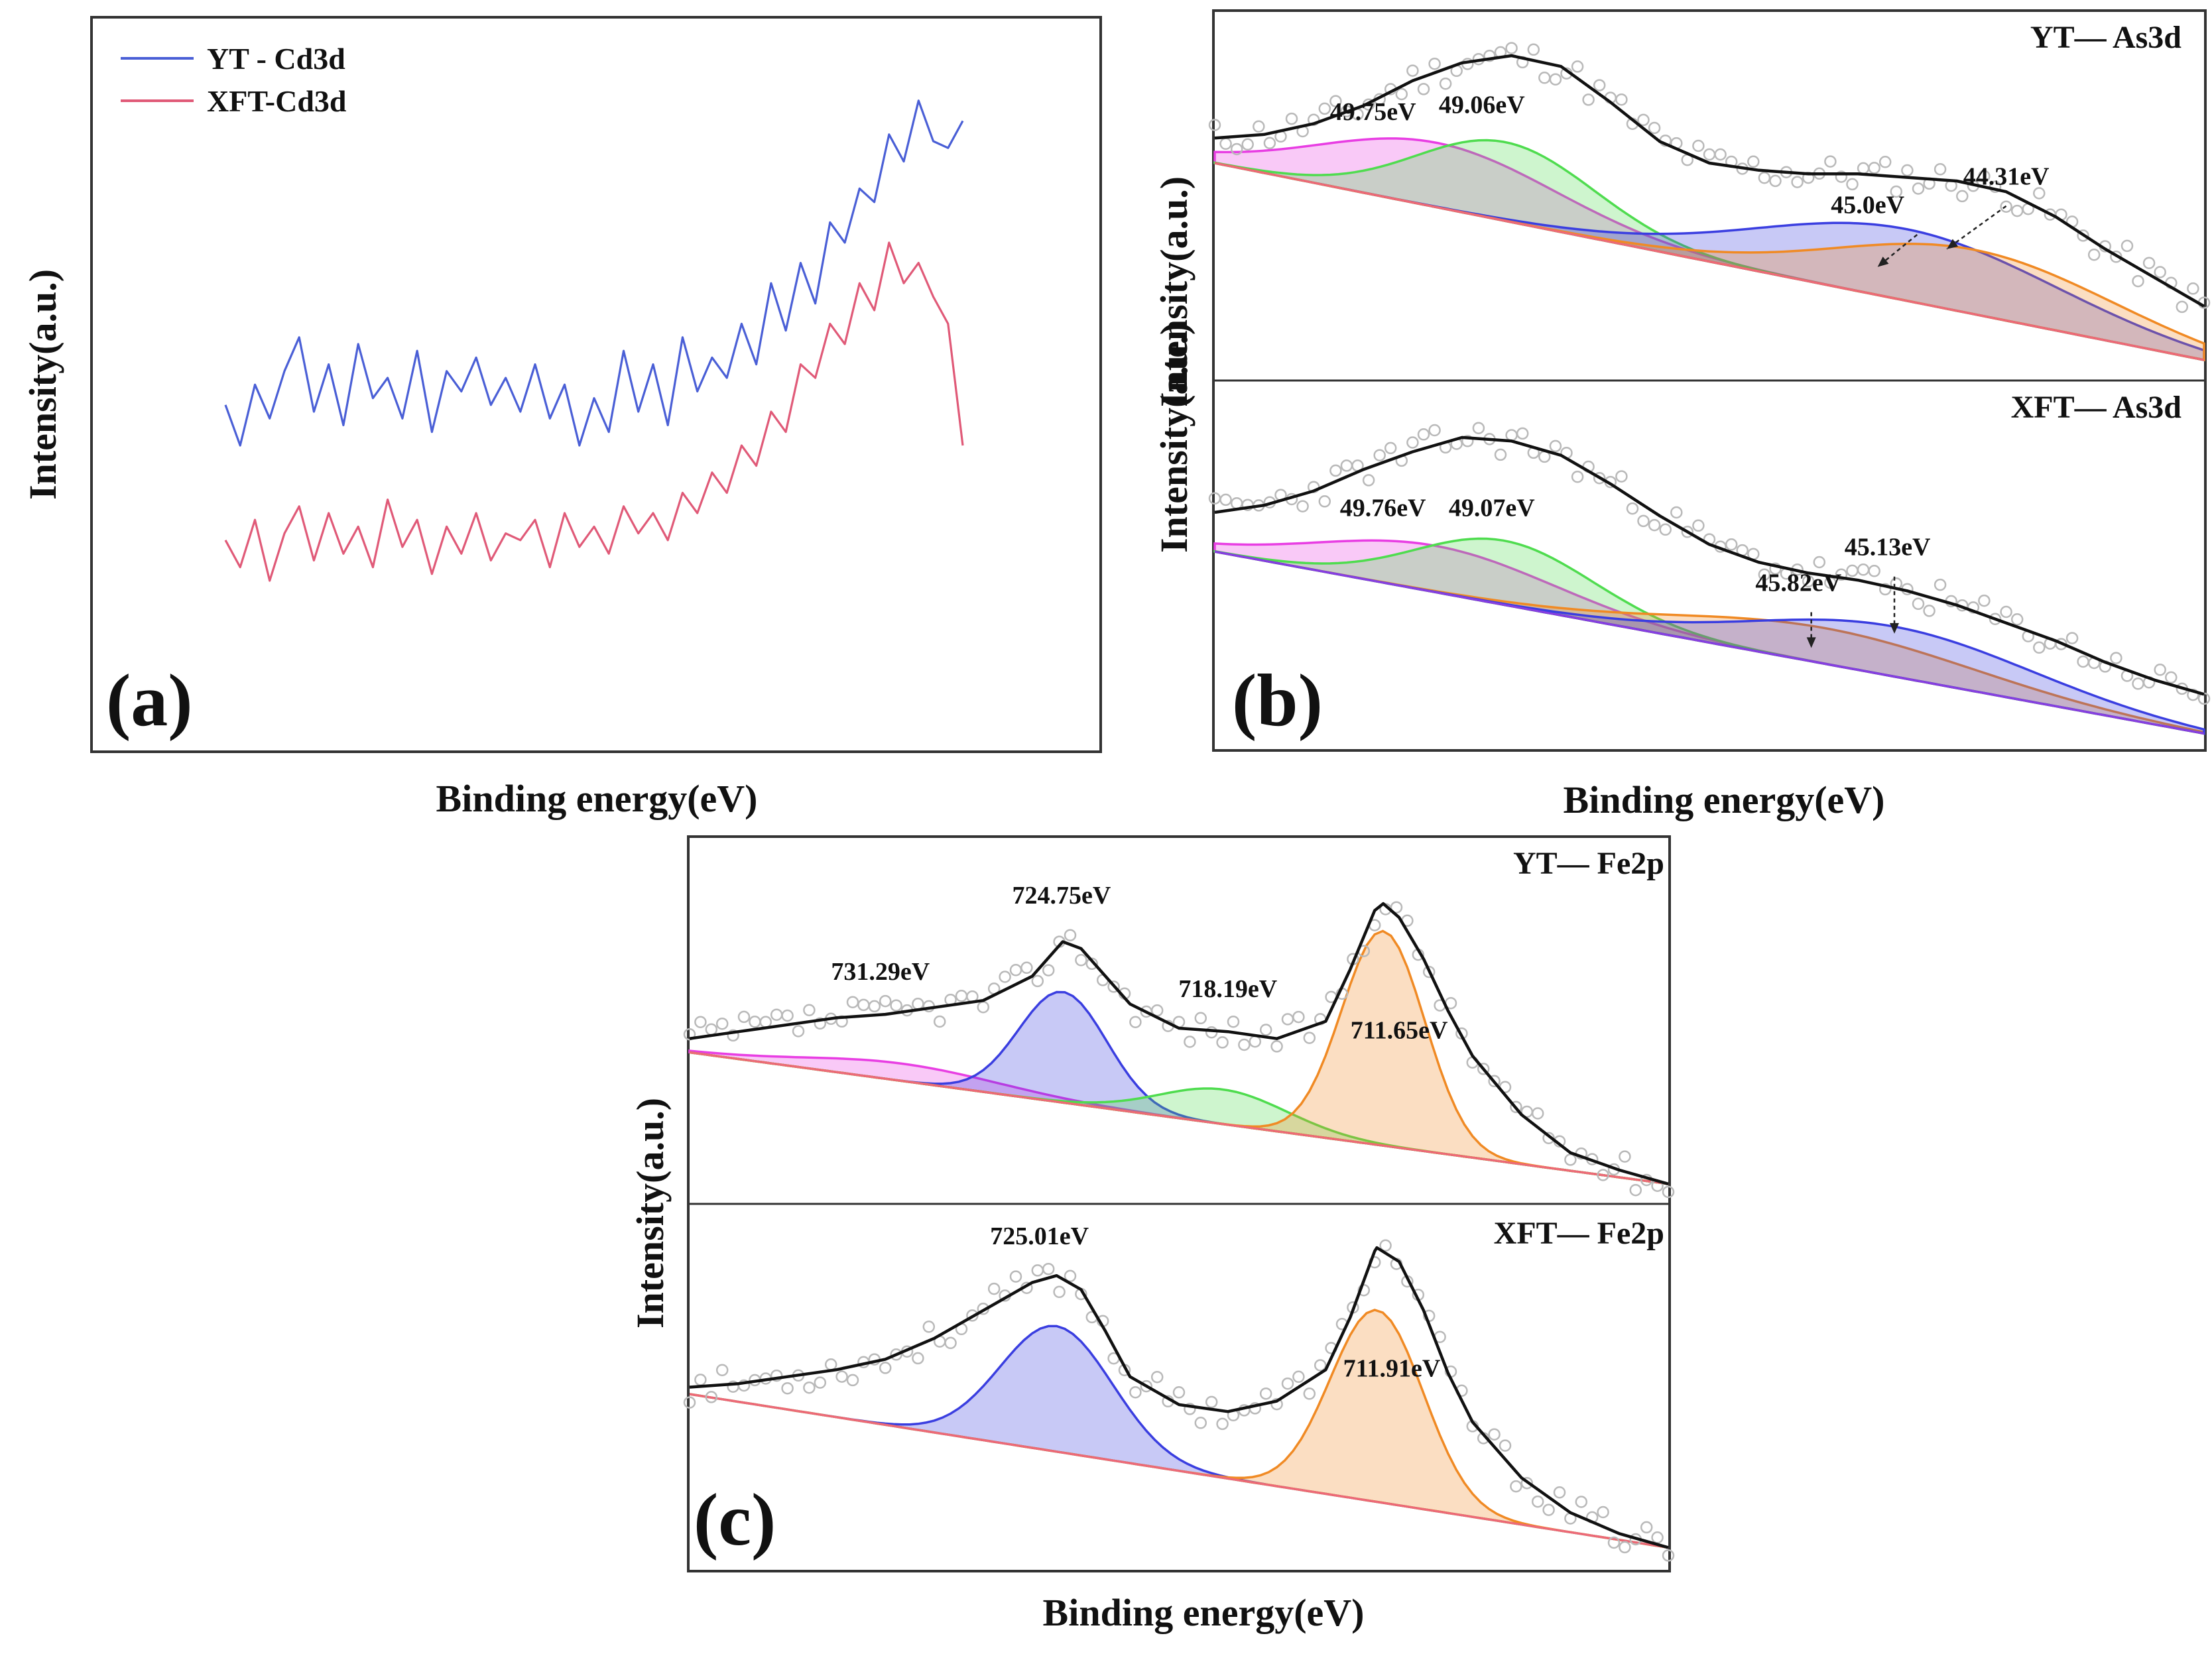  Describe the element at coordinates (1179, 1471) in the screenshot. I see `panel-c-bottom-background-line` at that location.